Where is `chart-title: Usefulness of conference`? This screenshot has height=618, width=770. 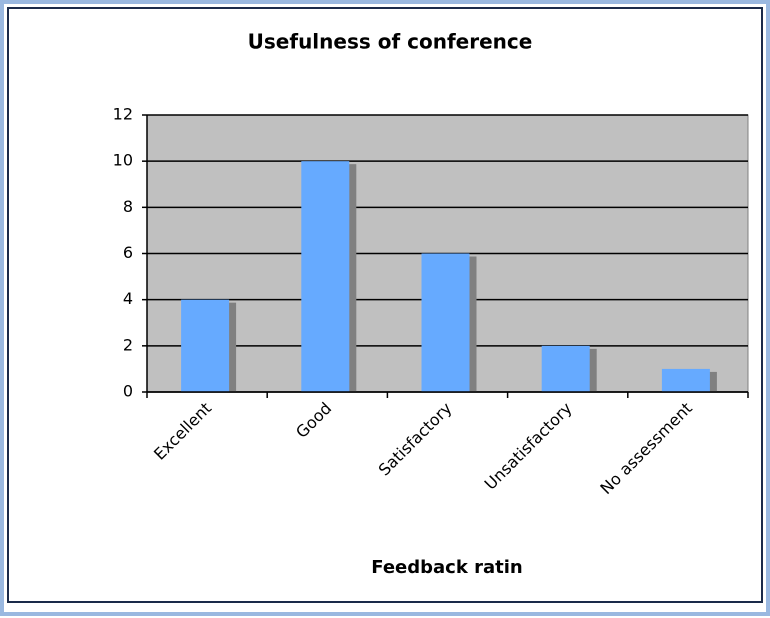 chart-title: Usefulness of conference is located at coordinates (390, 42).